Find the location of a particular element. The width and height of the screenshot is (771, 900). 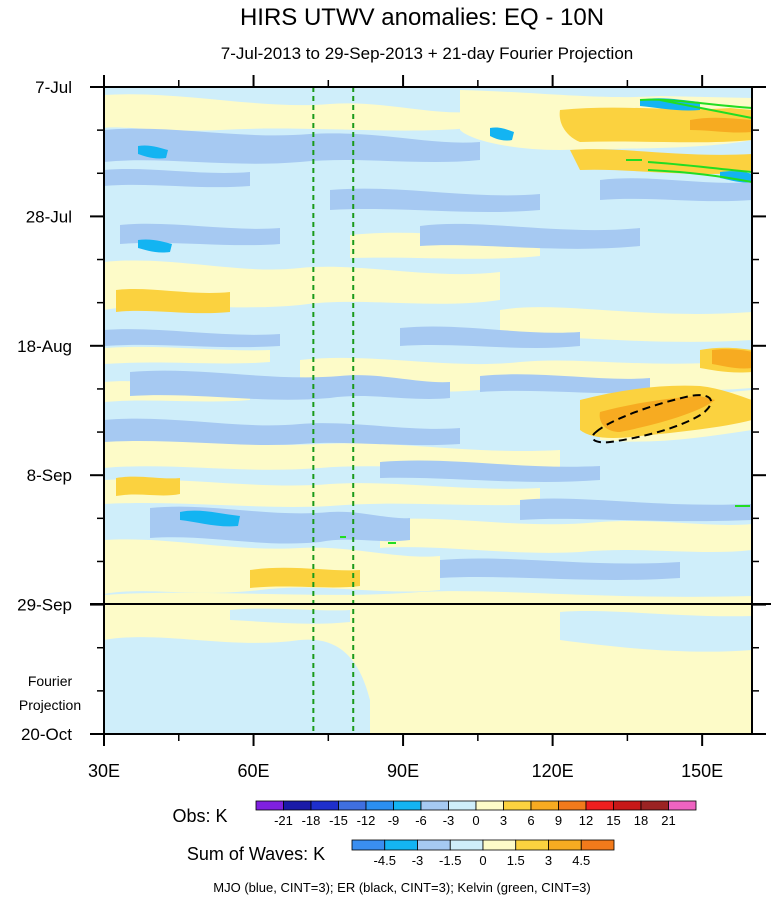

legend-level-label: 1.5 is located at coordinates (516, 860).